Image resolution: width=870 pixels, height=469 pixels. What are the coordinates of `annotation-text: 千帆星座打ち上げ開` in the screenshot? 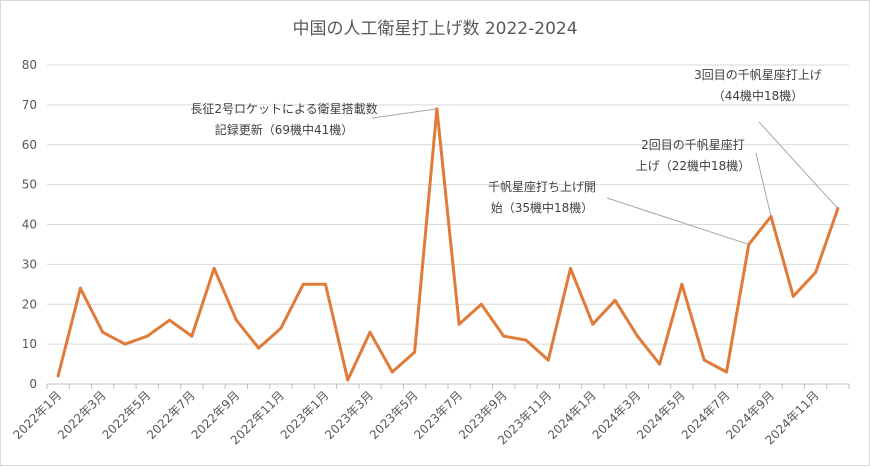 It's located at (542, 186).